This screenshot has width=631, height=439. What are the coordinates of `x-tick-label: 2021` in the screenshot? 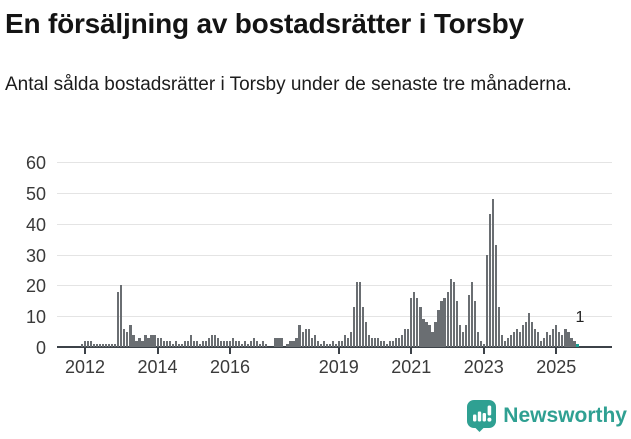 It's located at (411, 367).